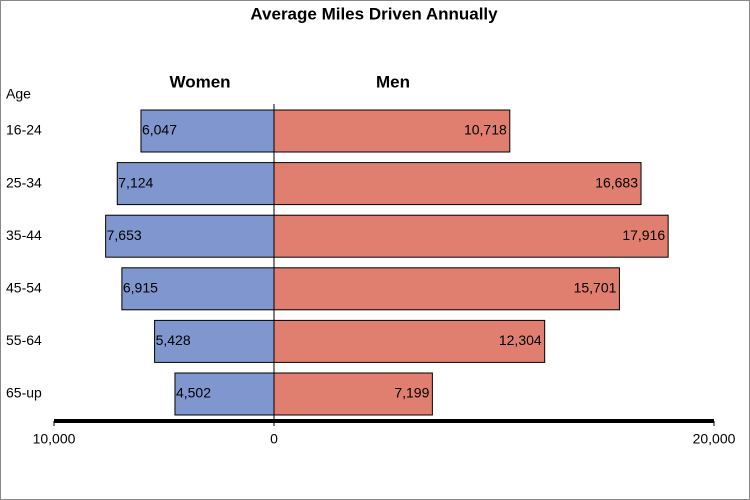  Describe the element at coordinates (411, 393) in the screenshot. I see `value-label: 7,199` at that location.